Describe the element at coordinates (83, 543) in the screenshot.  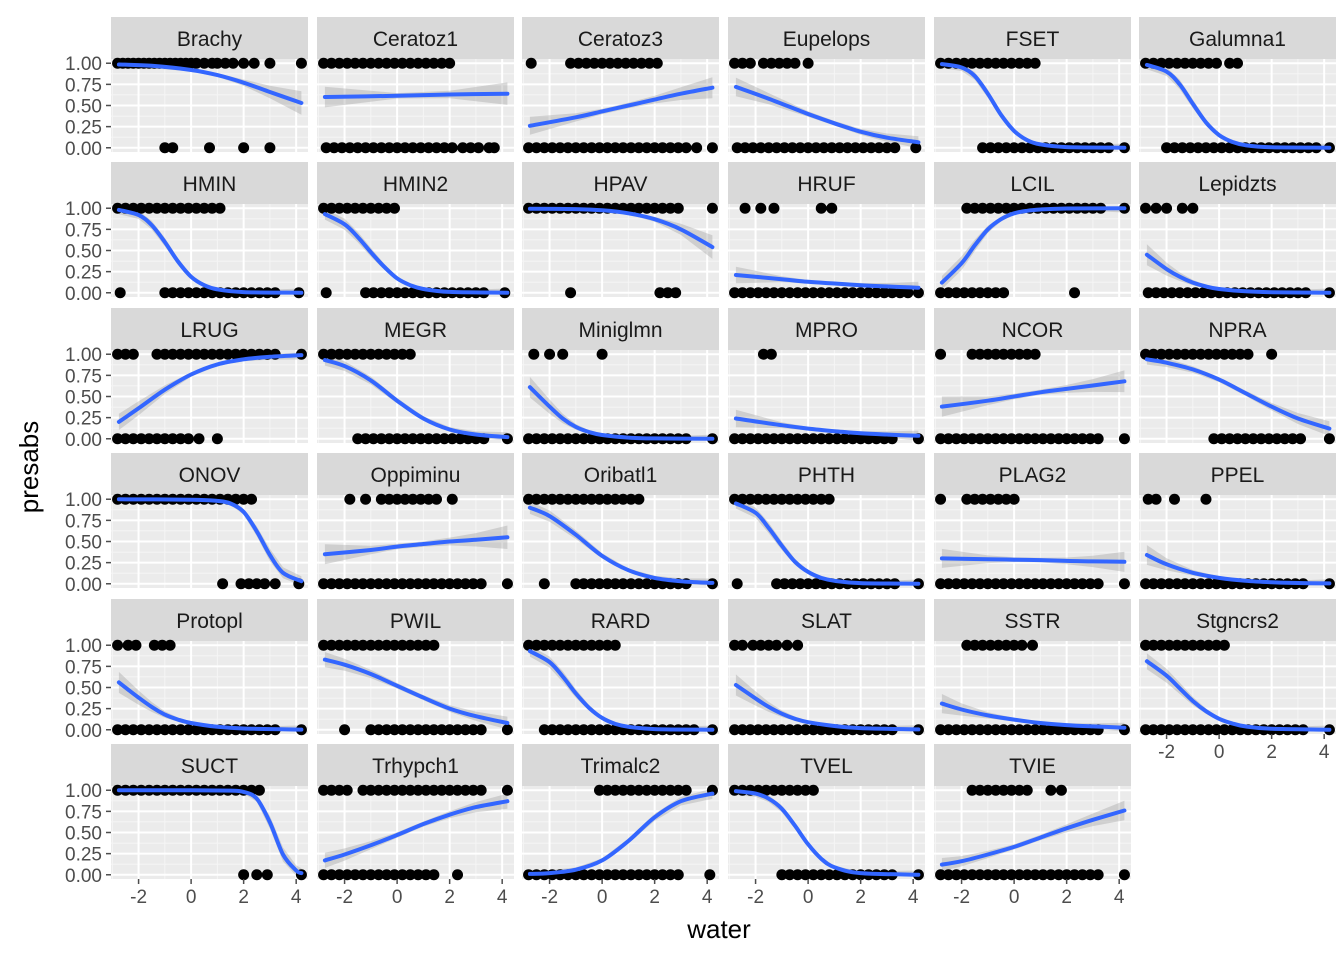
I see `y-tick-label: 0.50` at that location.